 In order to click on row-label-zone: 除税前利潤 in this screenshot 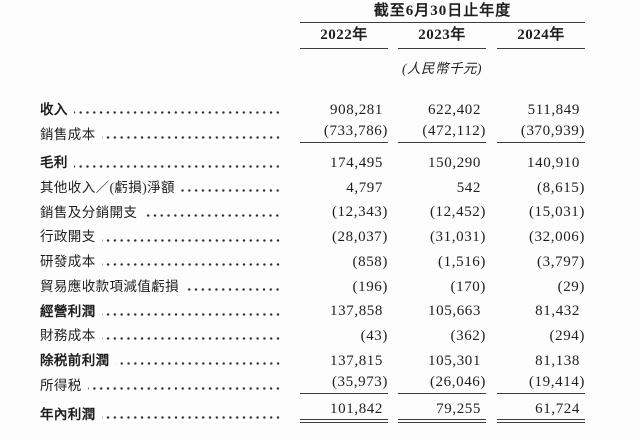, I will do `click(161, 361)`.